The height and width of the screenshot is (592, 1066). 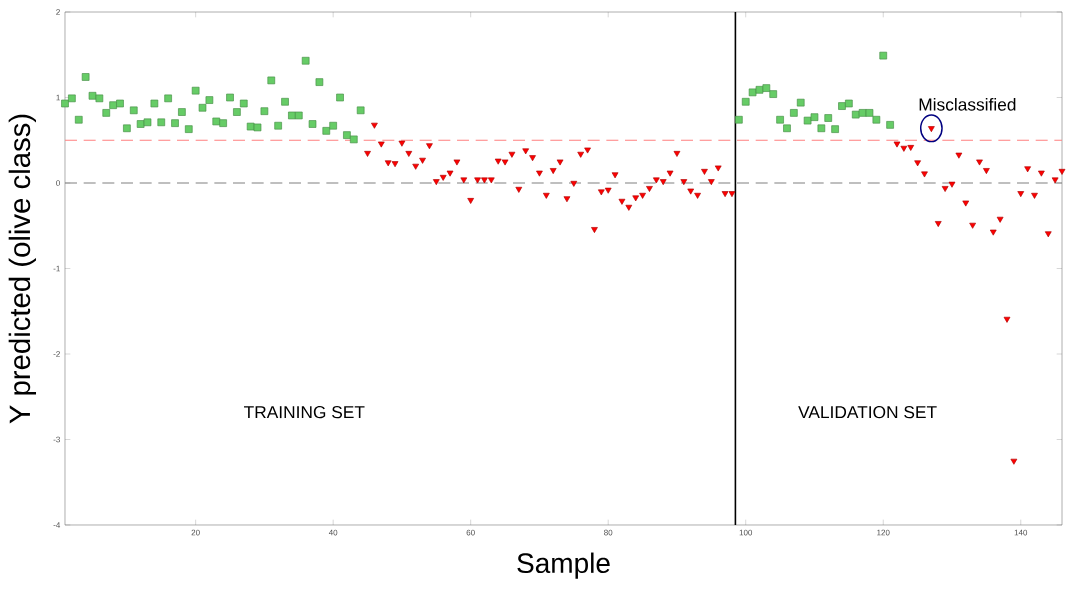 I want to click on y-tick-label: 0, so click(x=58, y=183).